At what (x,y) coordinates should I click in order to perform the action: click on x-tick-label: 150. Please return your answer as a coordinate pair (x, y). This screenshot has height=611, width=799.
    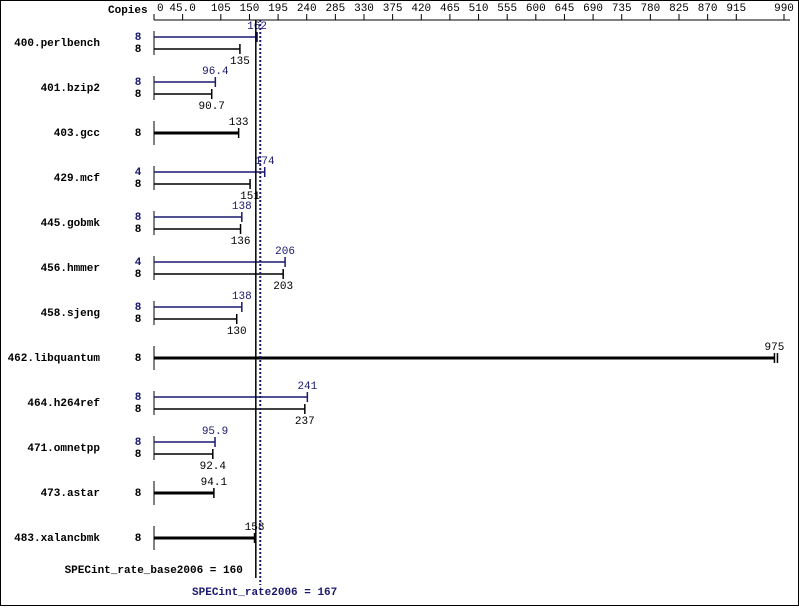
    Looking at the image, I should click on (250, 9).